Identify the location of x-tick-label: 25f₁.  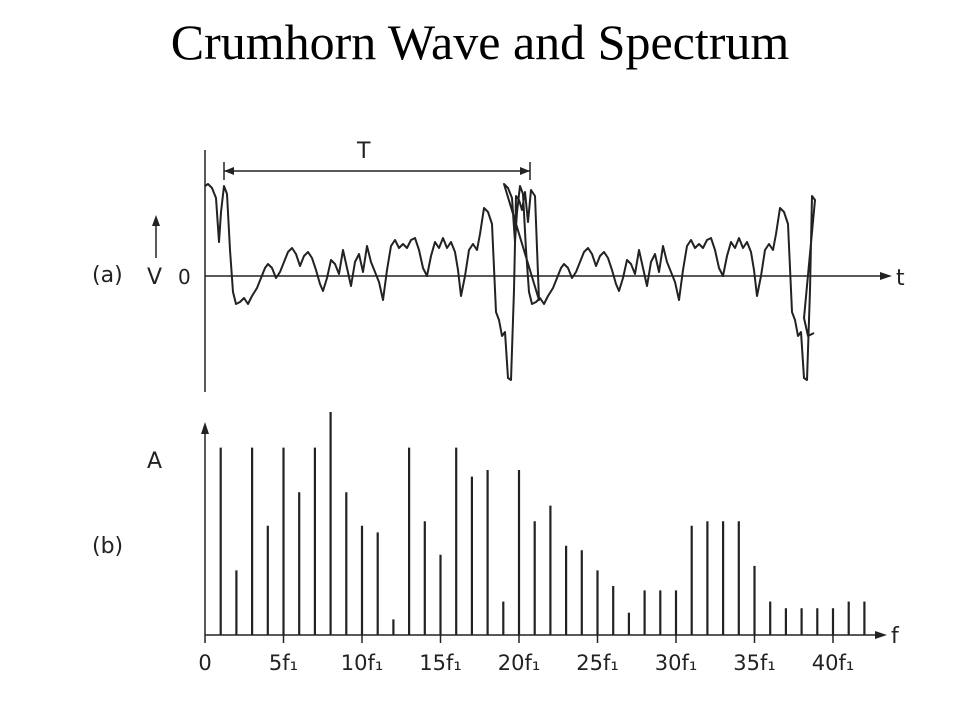
(597, 663).